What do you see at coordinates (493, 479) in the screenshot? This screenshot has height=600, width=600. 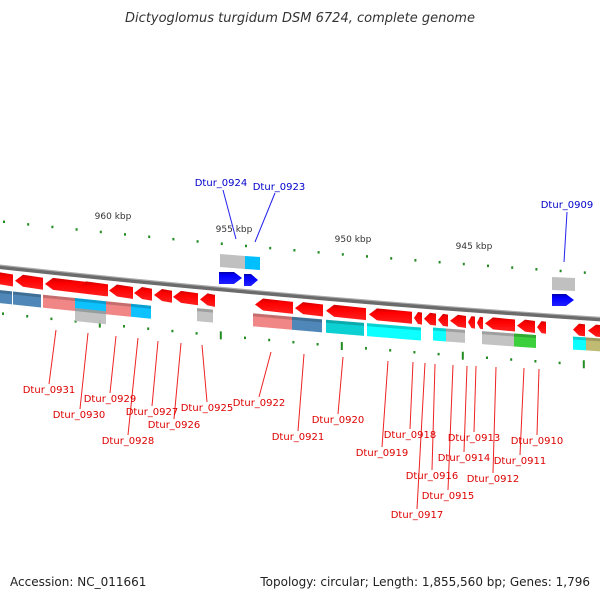 I see `gene-label-reverse: Dtur_0912` at bounding box center [493, 479].